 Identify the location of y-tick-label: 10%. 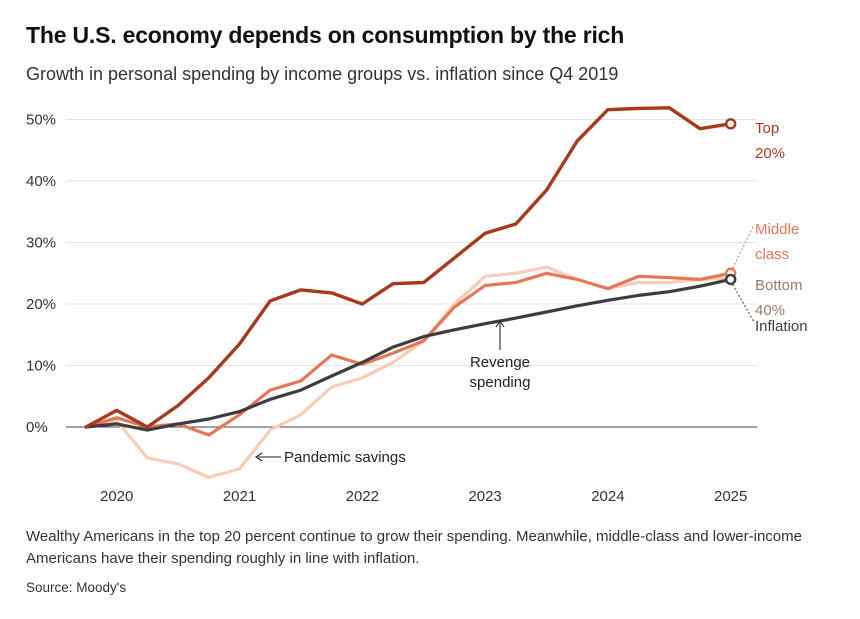
(41, 366).